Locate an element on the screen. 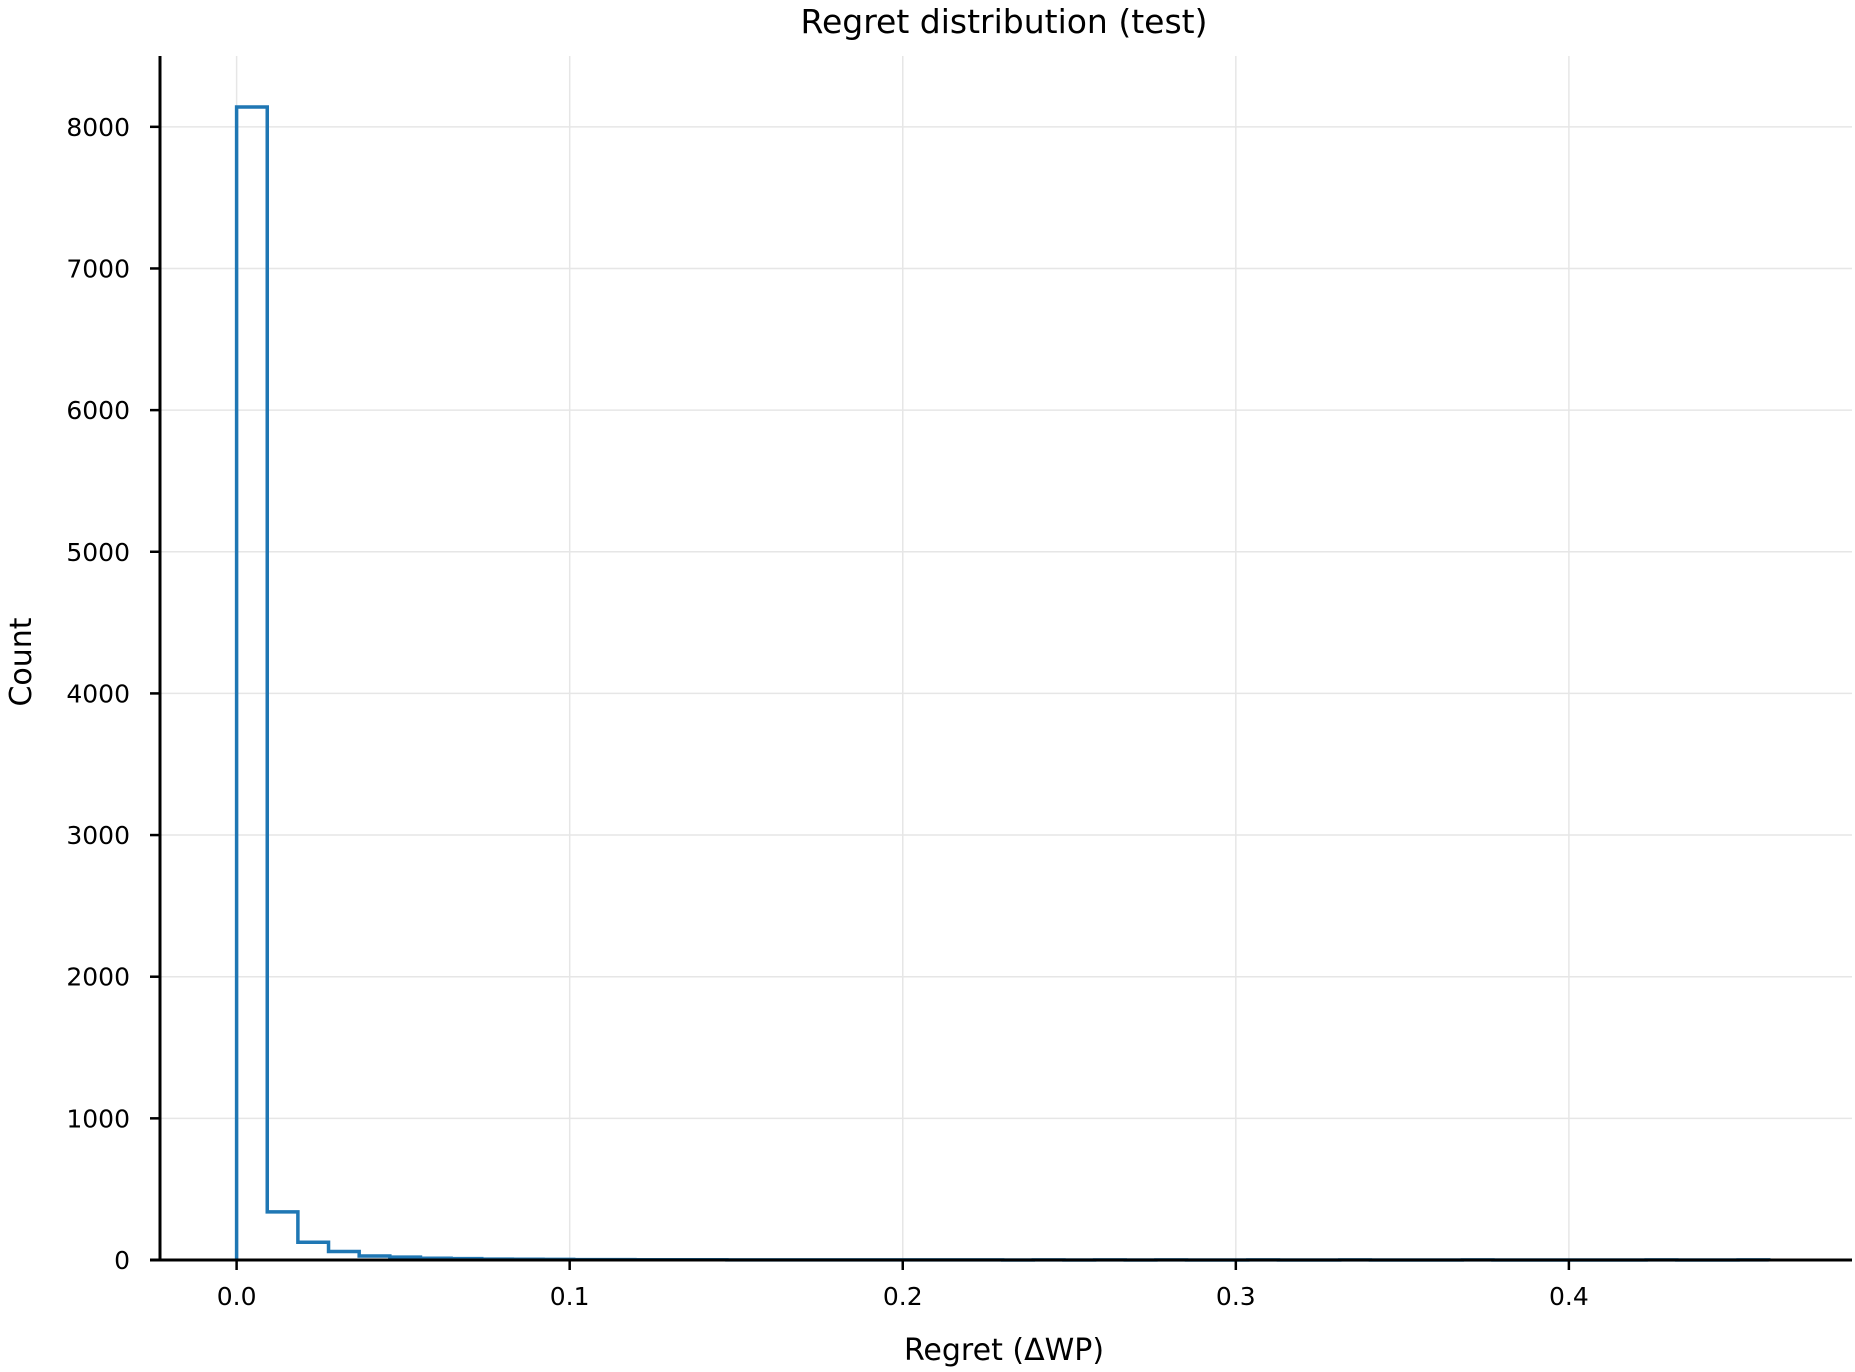 Image resolution: width=1855 pixels, height=1372 pixels. y-tick-label: 2000 is located at coordinates (98, 977).